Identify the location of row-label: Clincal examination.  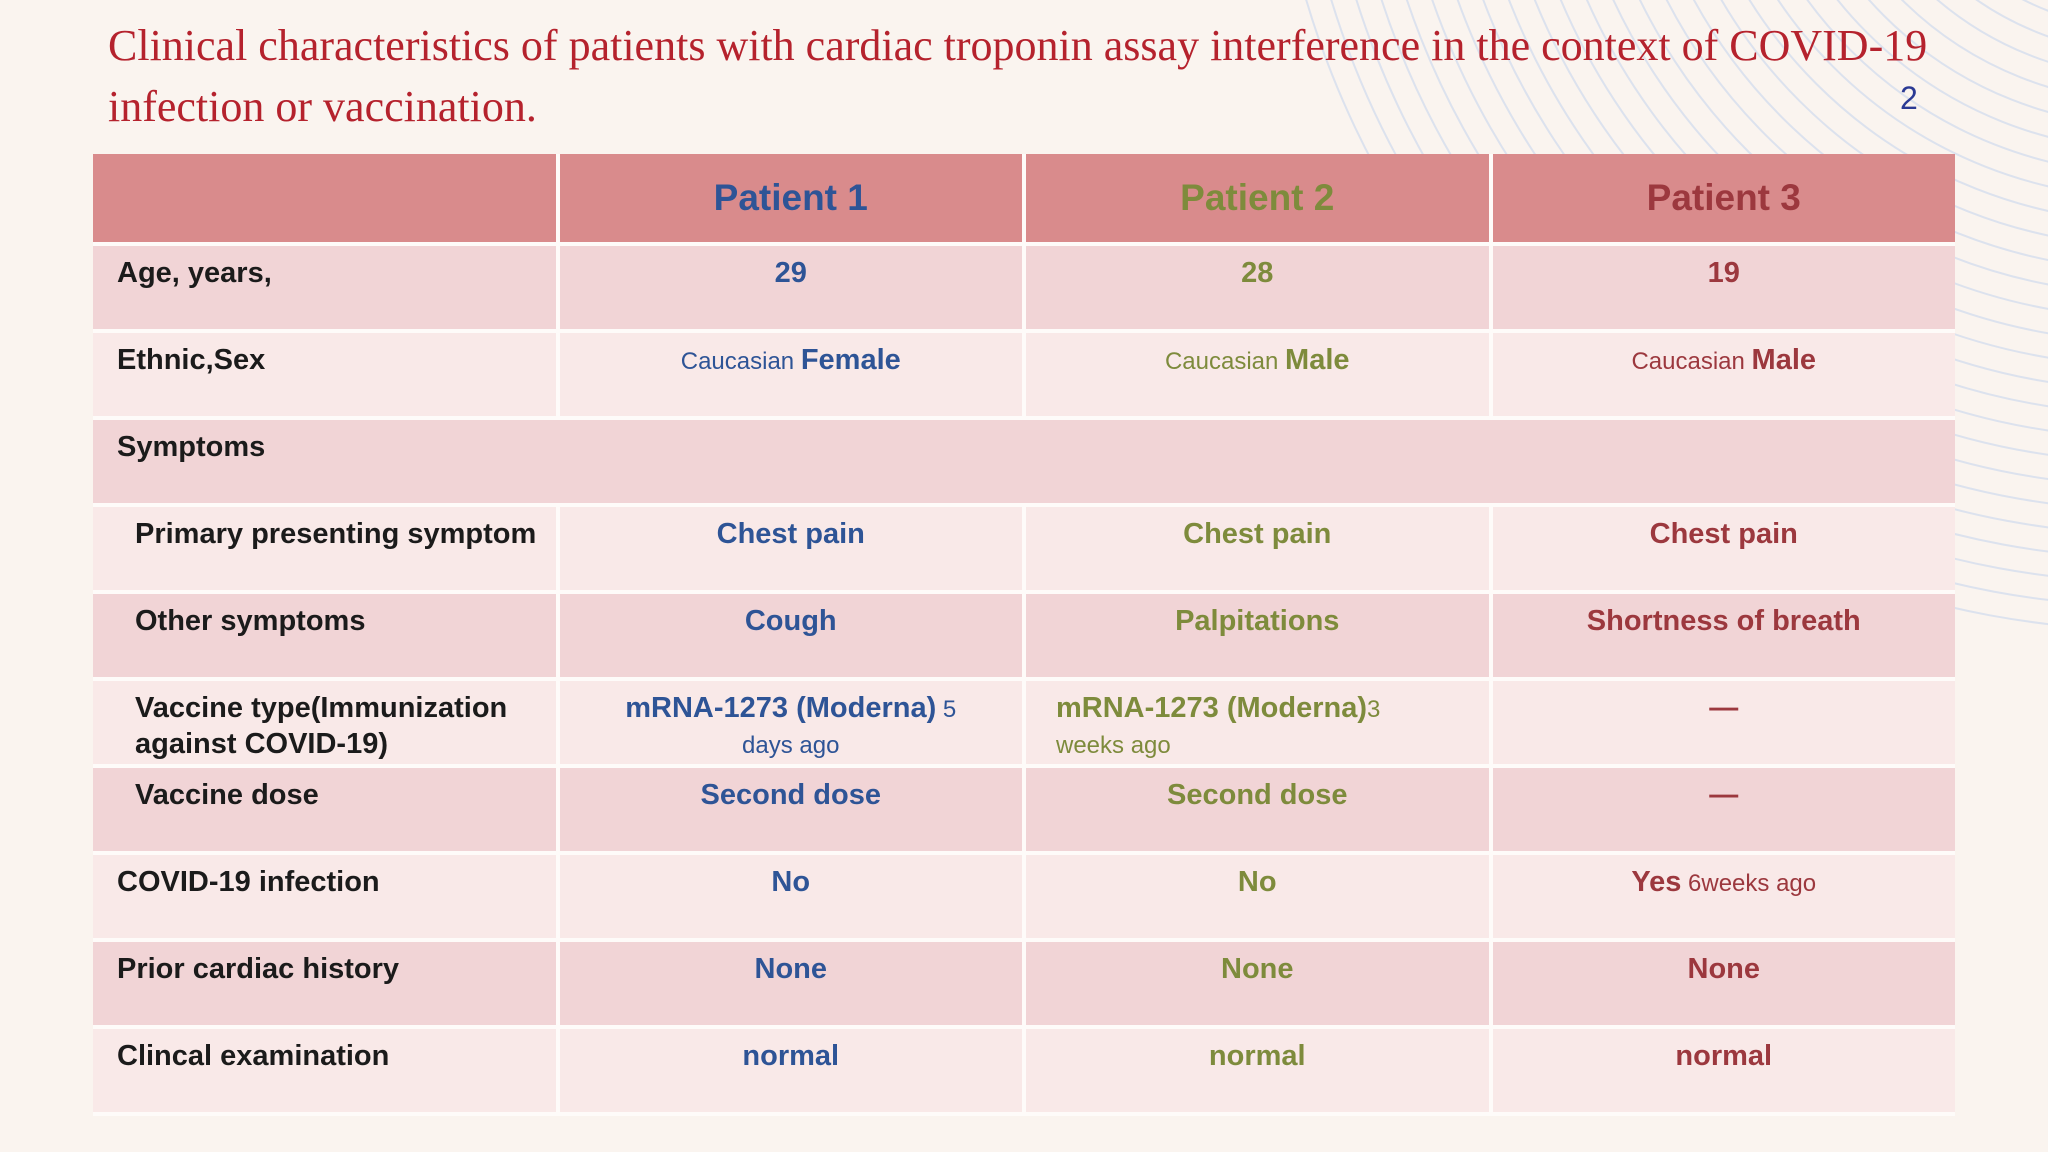
(324, 1070).